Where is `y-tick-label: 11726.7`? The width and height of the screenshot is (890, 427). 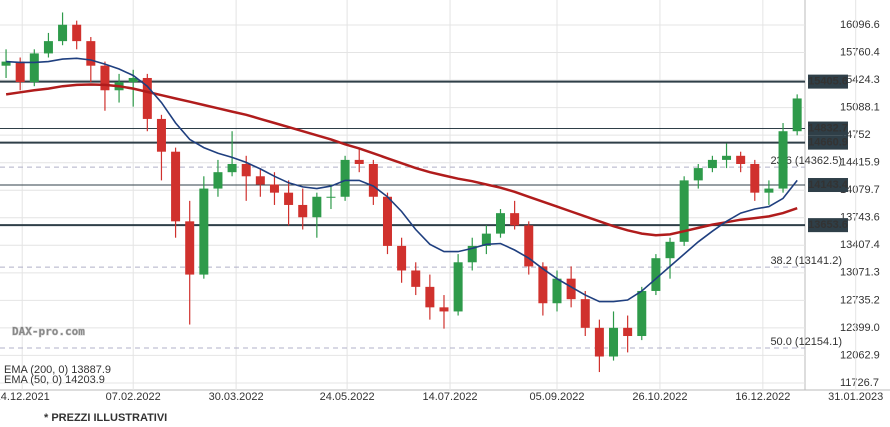
y-tick-label: 11726.7 is located at coordinates (859, 383).